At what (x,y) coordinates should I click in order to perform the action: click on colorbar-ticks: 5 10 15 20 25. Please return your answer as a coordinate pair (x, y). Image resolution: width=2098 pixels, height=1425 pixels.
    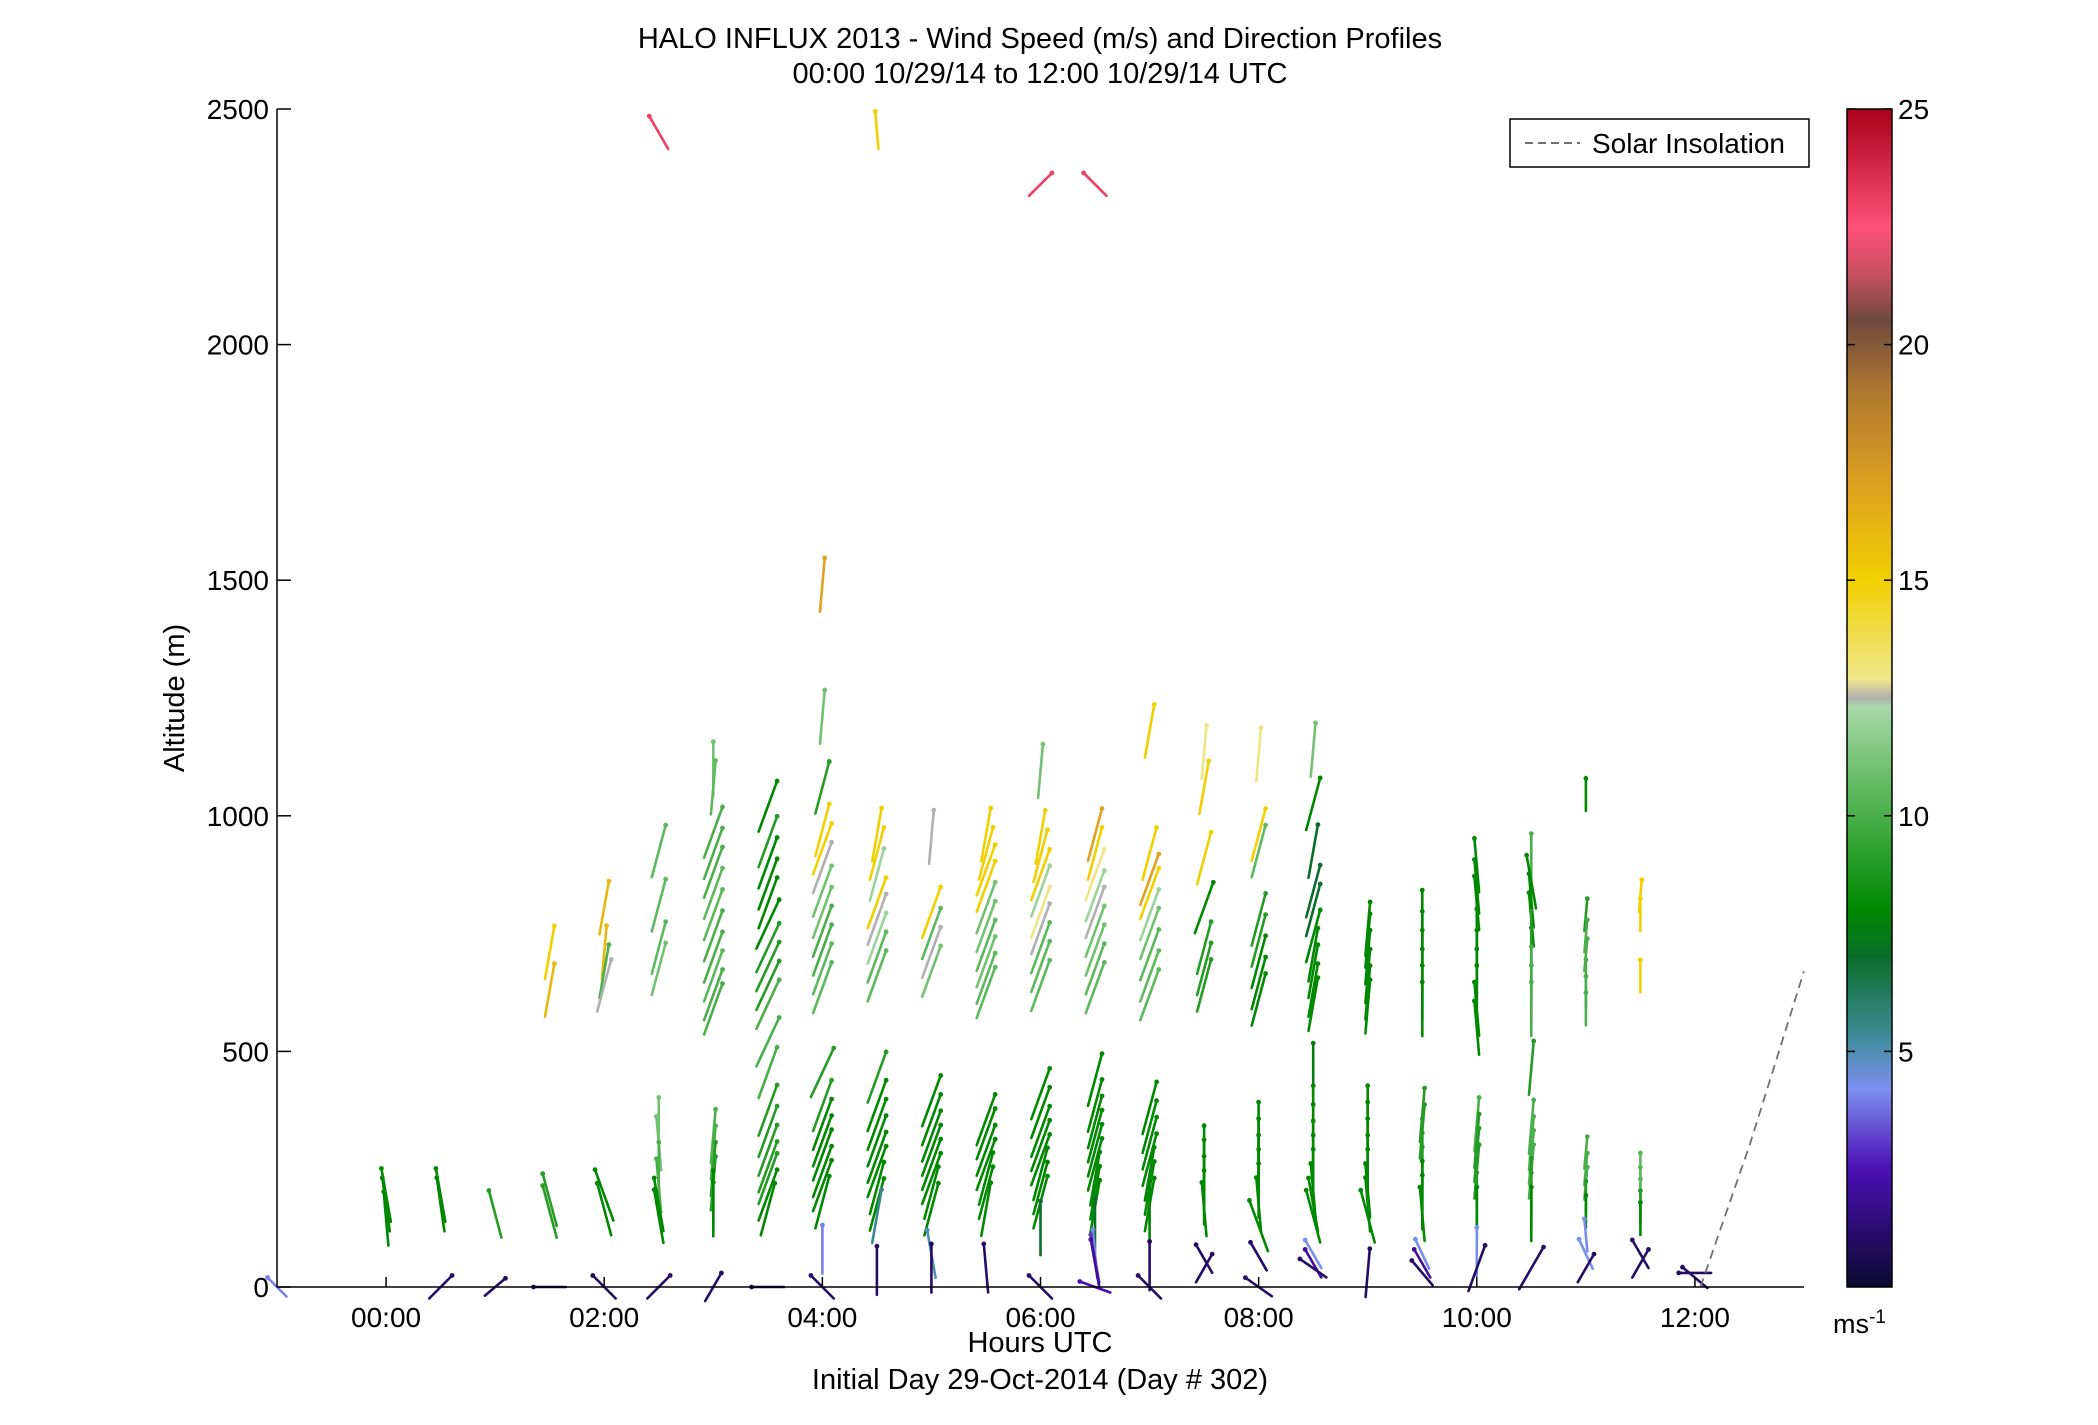
    Looking at the image, I should click on (1888, 580).